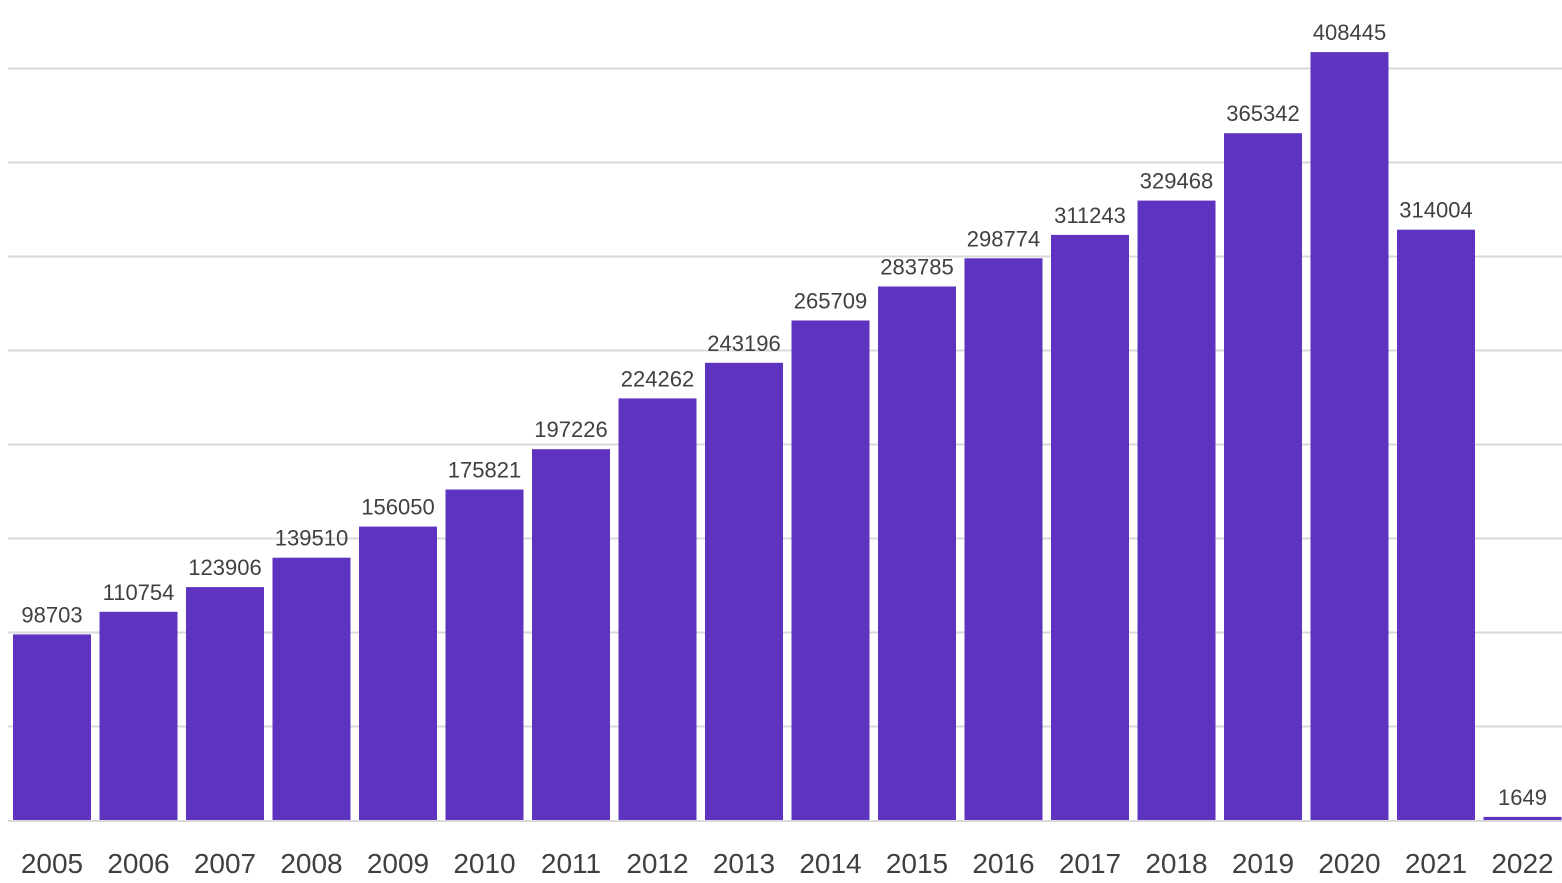 This screenshot has height=883, width=1562. Describe the element at coordinates (1176, 181) in the screenshot. I see `data-label-2018: 329468` at that location.